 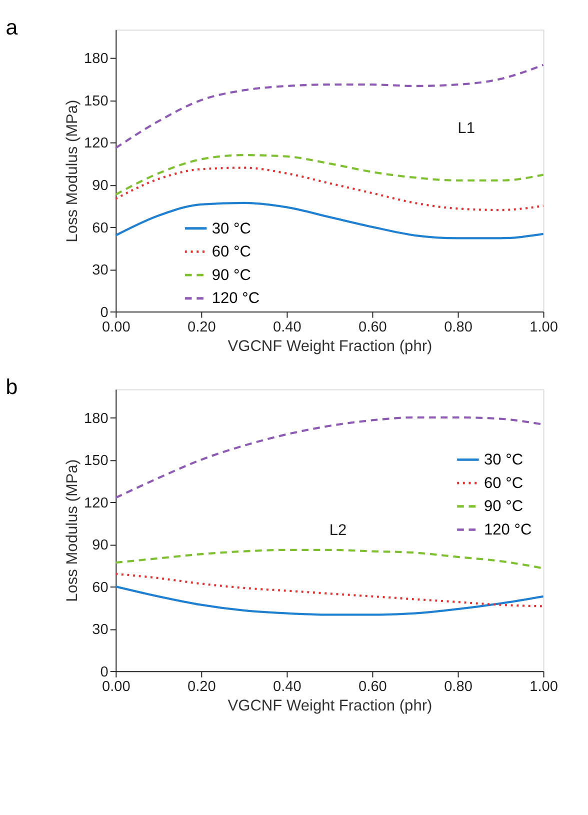 What do you see at coordinates (12, 387) in the screenshot?
I see `chart-title: b` at bounding box center [12, 387].